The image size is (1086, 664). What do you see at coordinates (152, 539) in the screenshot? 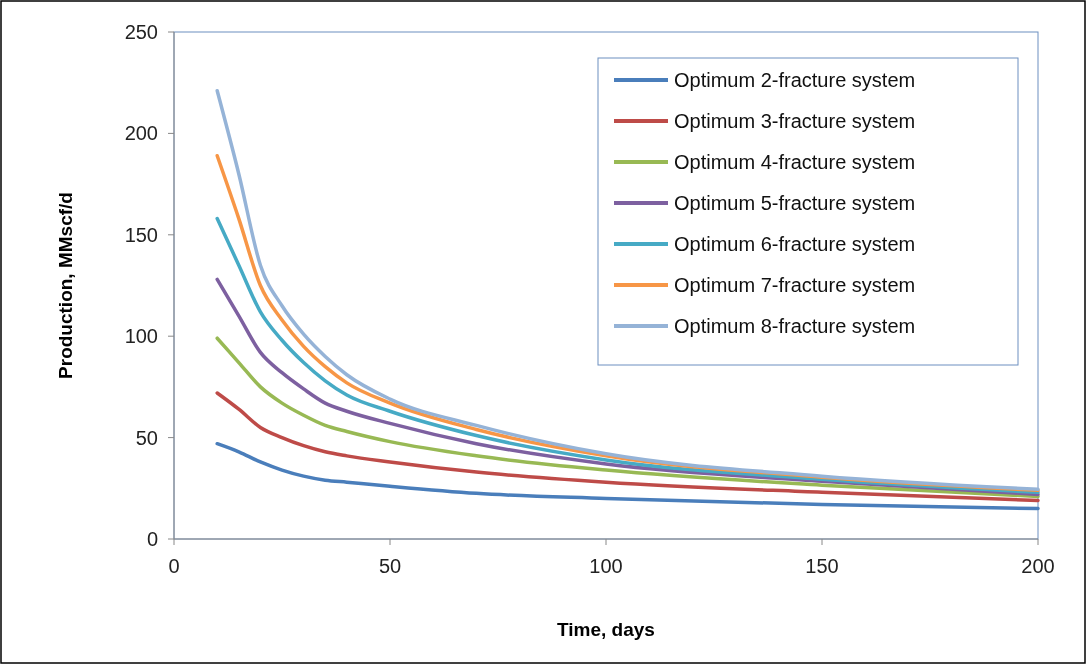
I see `y-tick-label: 0` at bounding box center [152, 539].